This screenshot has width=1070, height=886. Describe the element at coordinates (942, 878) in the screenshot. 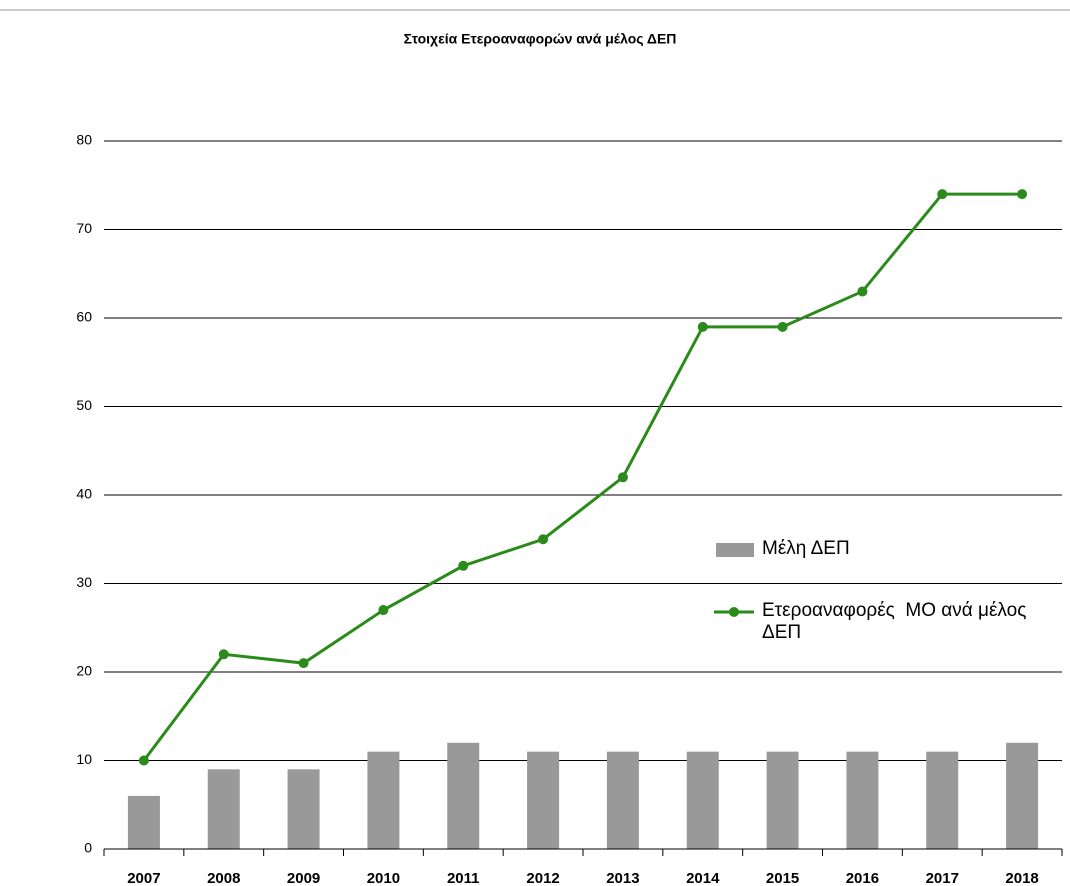

I see `x-tick-label: 2017` at that location.